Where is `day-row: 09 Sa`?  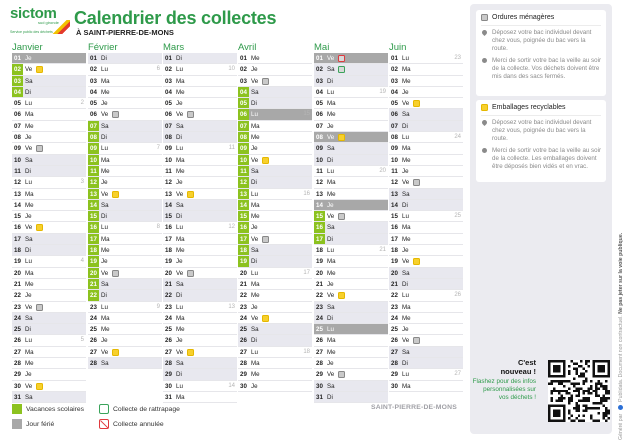 day-row: 09 Sa is located at coordinates (351, 149).